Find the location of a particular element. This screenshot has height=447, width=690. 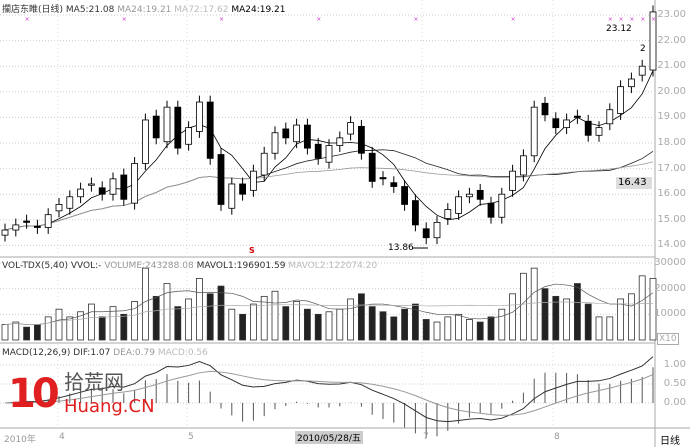

mavol1-line is located at coordinates (329, 304).